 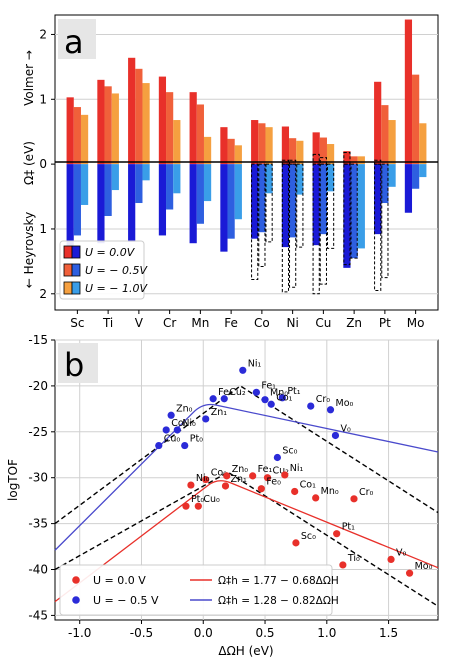 What do you see at coordinates (323, 323) in the screenshot?
I see `x-tick-label-a: Cu` at bounding box center [323, 323].